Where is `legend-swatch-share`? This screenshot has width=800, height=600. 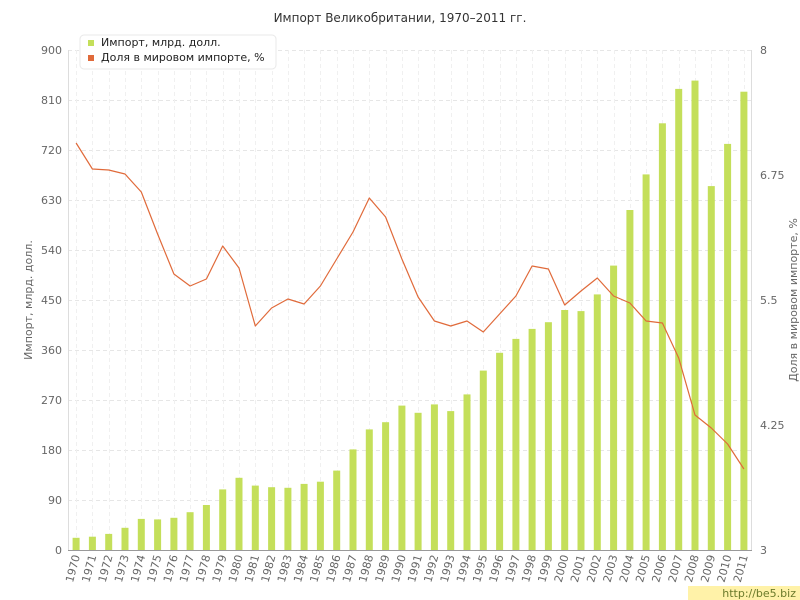 legend-swatch-share is located at coordinates (91, 58).